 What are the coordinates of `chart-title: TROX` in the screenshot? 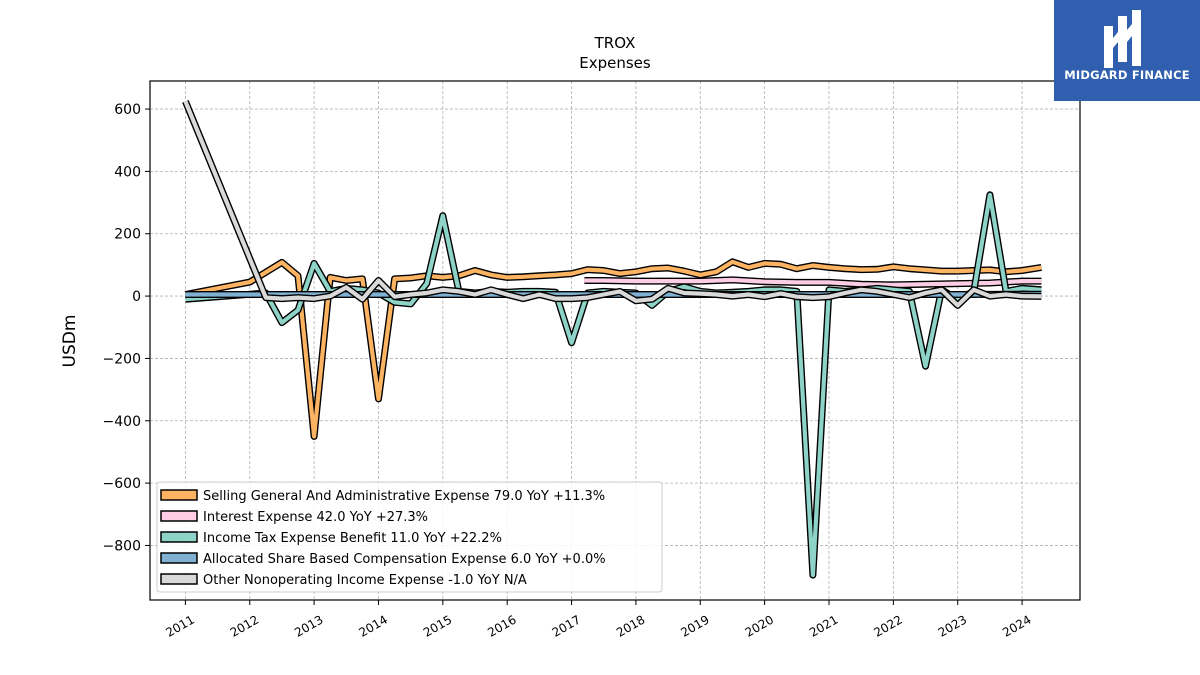 It's located at (615, 43).